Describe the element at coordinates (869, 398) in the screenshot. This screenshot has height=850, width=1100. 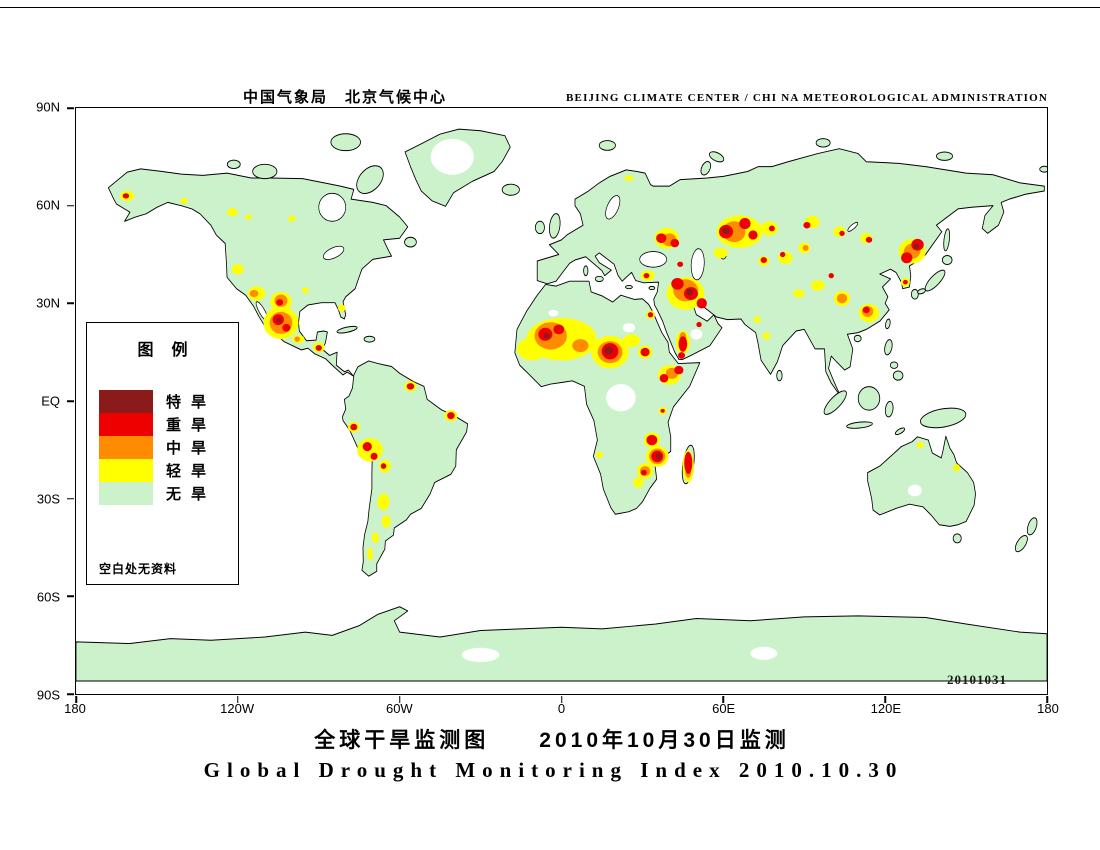
I see `borneo` at that location.